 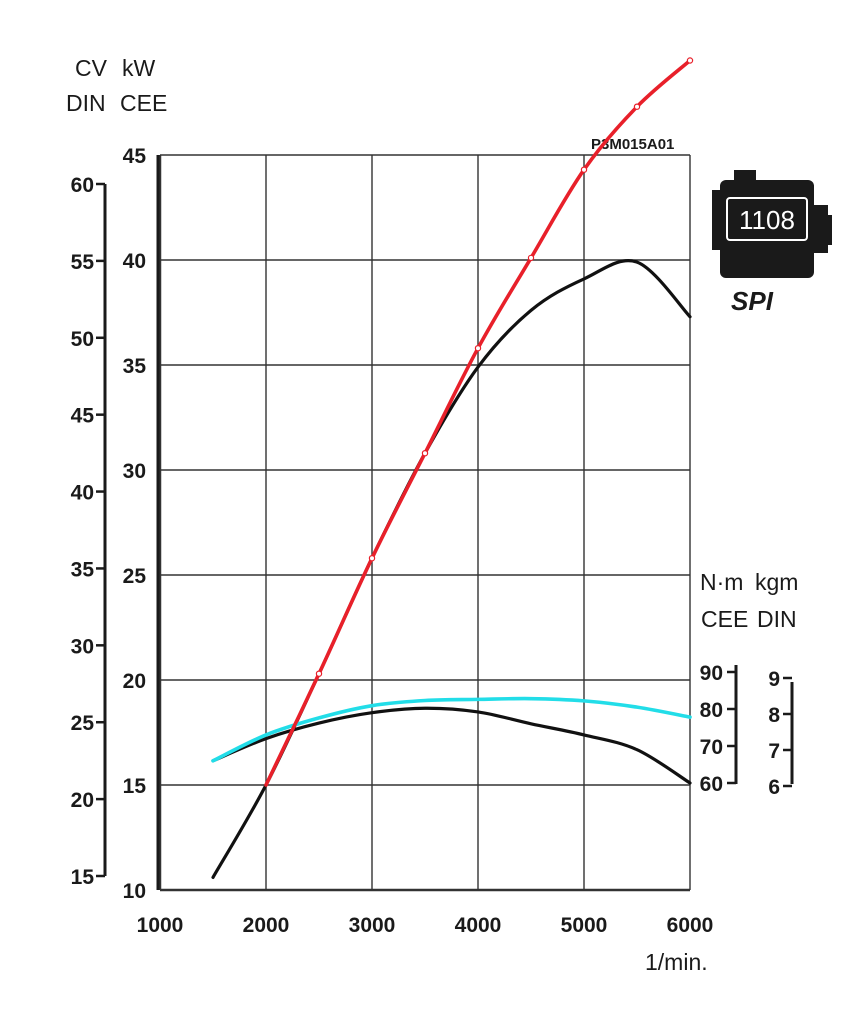 I want to click on cee-unit-label: CEE, so click(x=143, y=103).